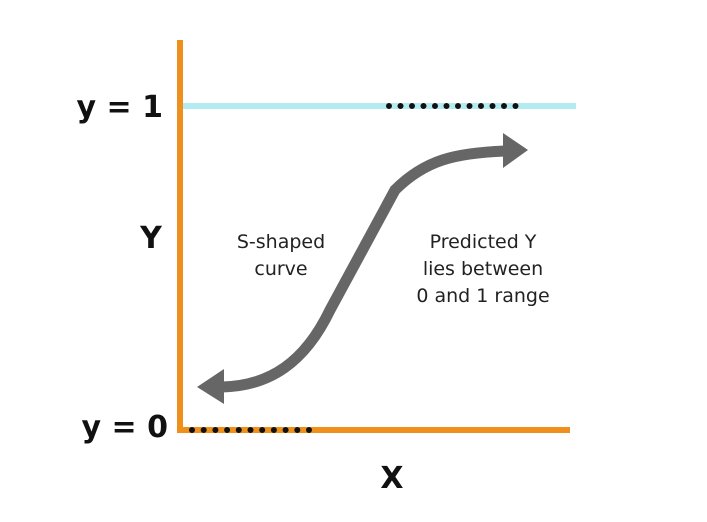 The height and width of the screenshot is (522, 707). What do you see at coordinates (483, 269) in the screenshot?
I see `range-annotation-line2: lies between` at bounding box center [483, 269].